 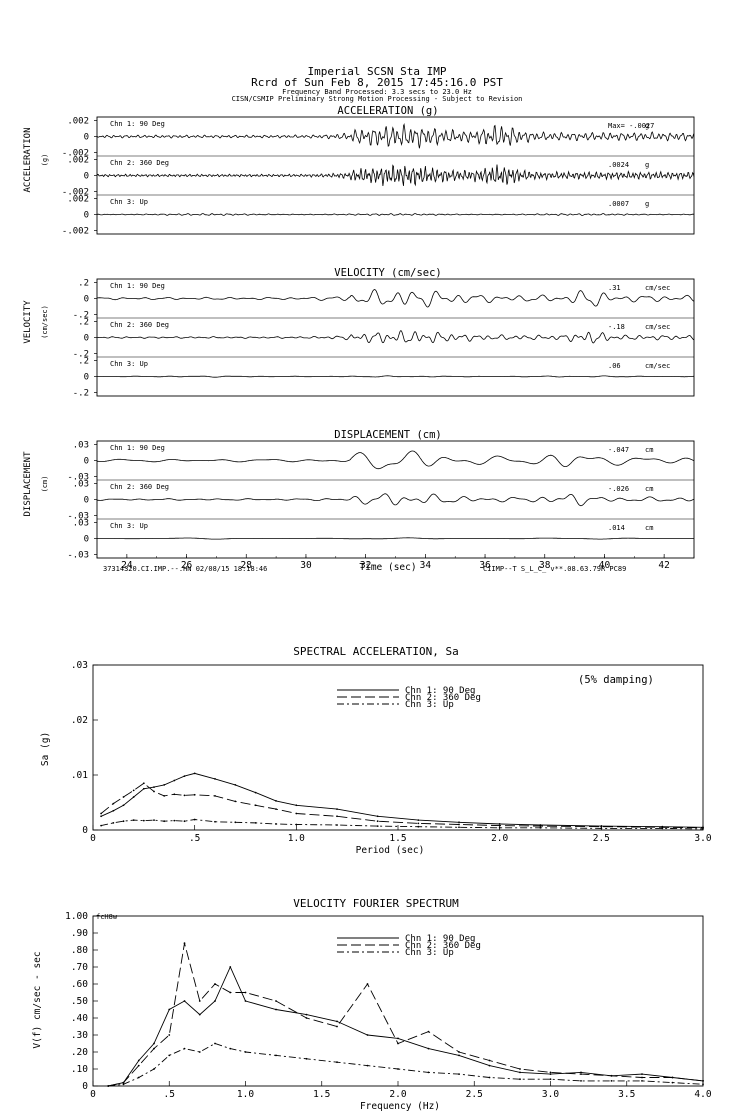 What do you see at coordinates (28, 159) in the screenshot?
I see `accel-side-label: ACCELERATION` at bounding box center [28, 159].